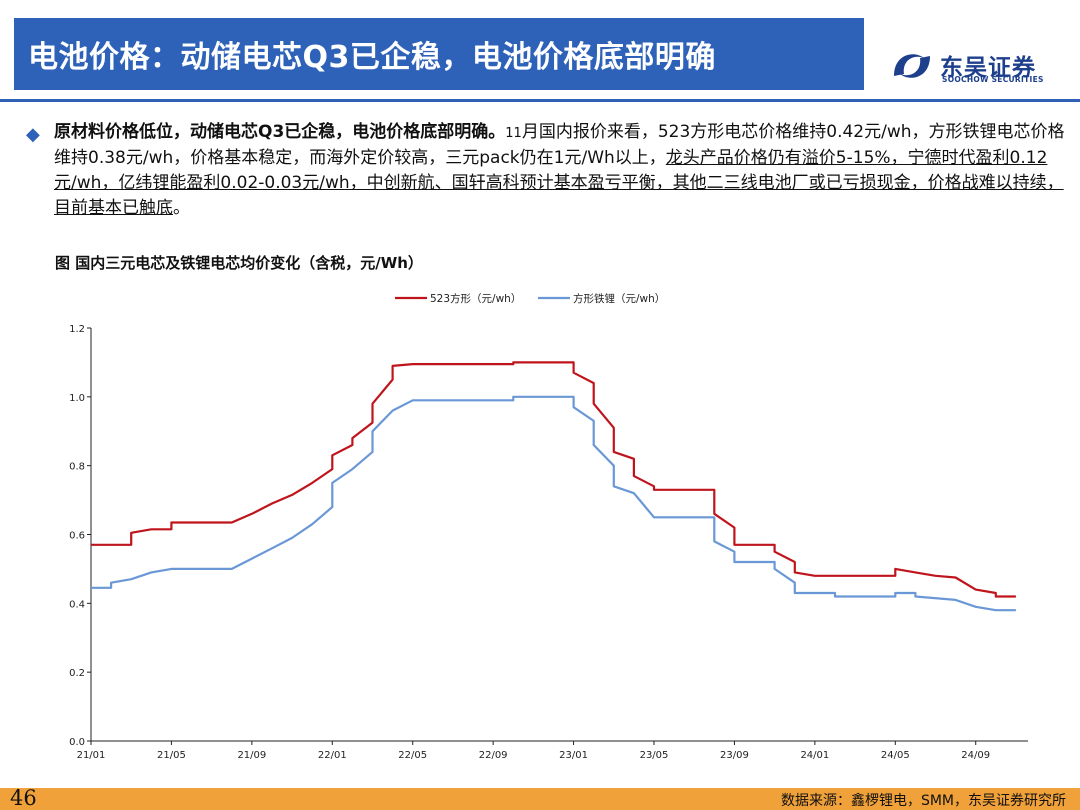 This screenshot has height=810, width=1080. I want to click on logo-cn-text: 东吴证券, so click(988, 67).